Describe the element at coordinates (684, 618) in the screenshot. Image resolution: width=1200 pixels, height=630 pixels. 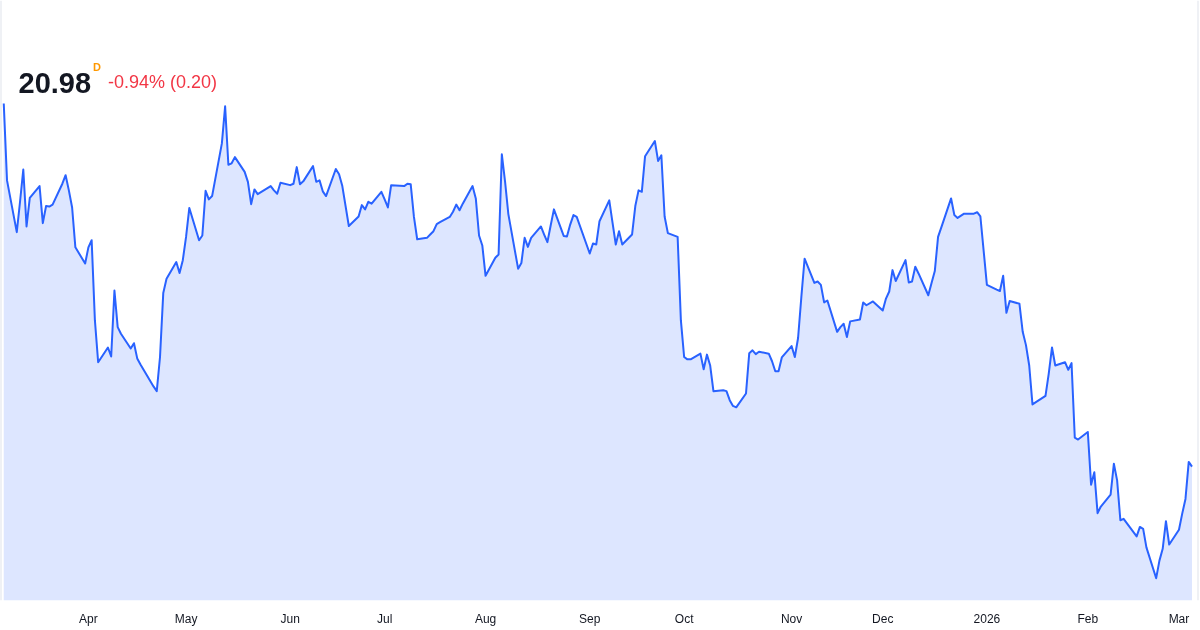
I see `x-tick-label: Oct` at that location.